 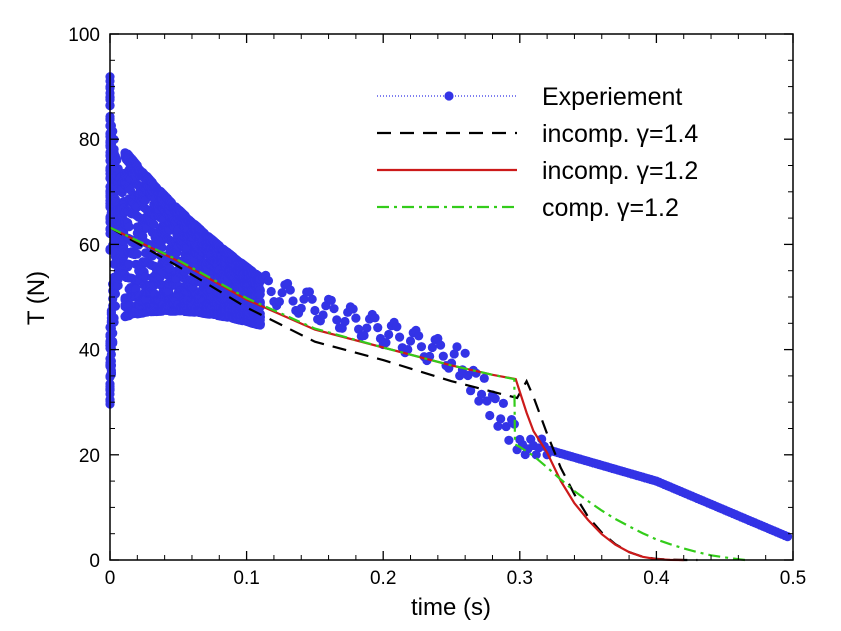 I want to click on x-tick-label: 0.3, so click(x=520, y=578).